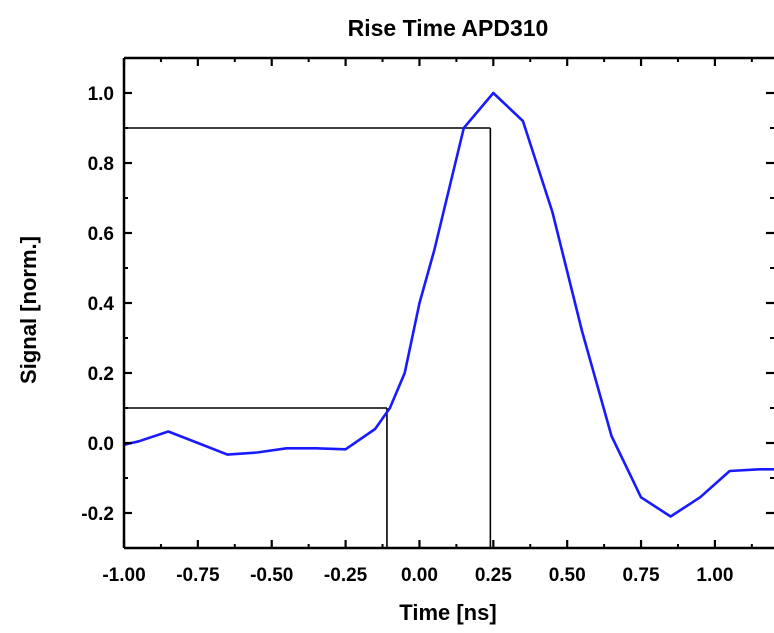 Image resolution: width=774 pixels, height=633 pixels. What do you see at coordinates (447, 612) in the screenshot?
I see `x-axis-title: Time [ns]` at bounding box center [447, 612].